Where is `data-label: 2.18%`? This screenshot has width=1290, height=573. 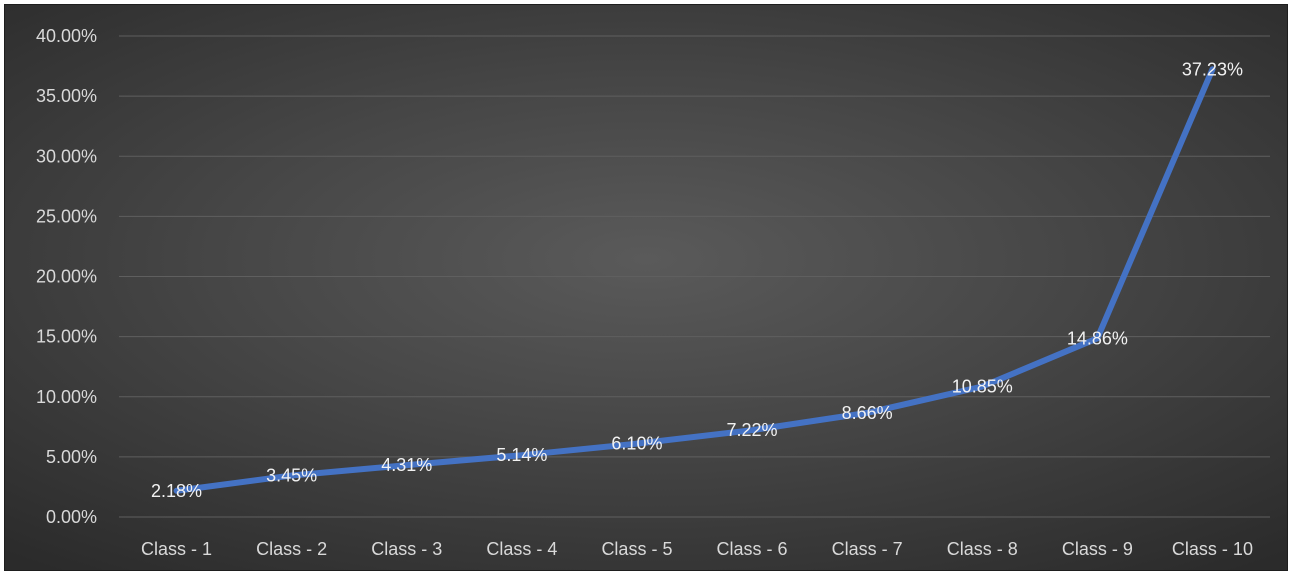
data-label: 2.18% is located at coordinates (176, 491).